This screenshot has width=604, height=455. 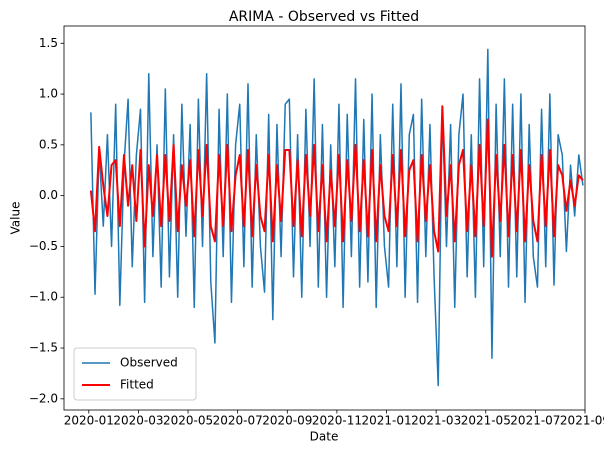 I want to click on x-tick-label: 2021-01, so click(x=386, y=421).